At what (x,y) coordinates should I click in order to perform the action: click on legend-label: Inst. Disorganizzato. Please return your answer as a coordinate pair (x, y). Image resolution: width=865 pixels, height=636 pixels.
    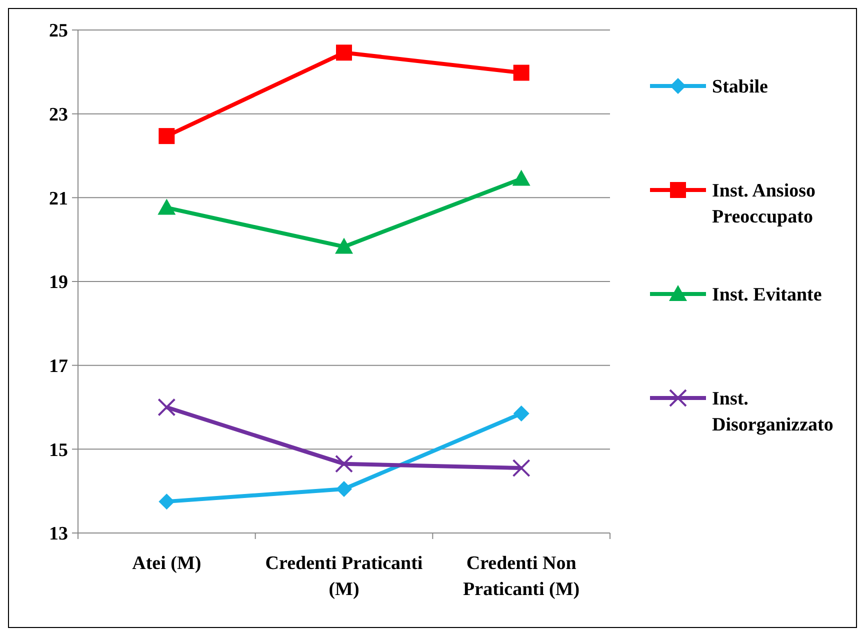
    Looking at the image, I should click on (773, 412).